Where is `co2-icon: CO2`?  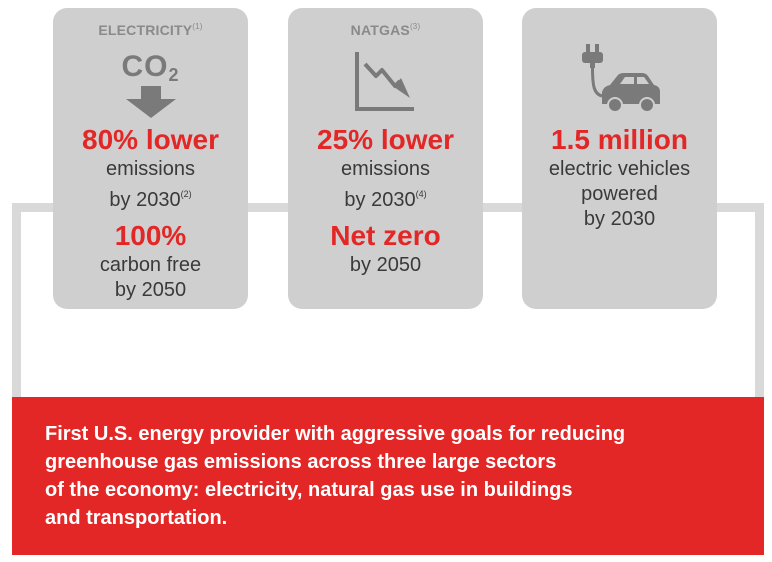
co2-icon: CO2 is located at coordinates (150, 68).